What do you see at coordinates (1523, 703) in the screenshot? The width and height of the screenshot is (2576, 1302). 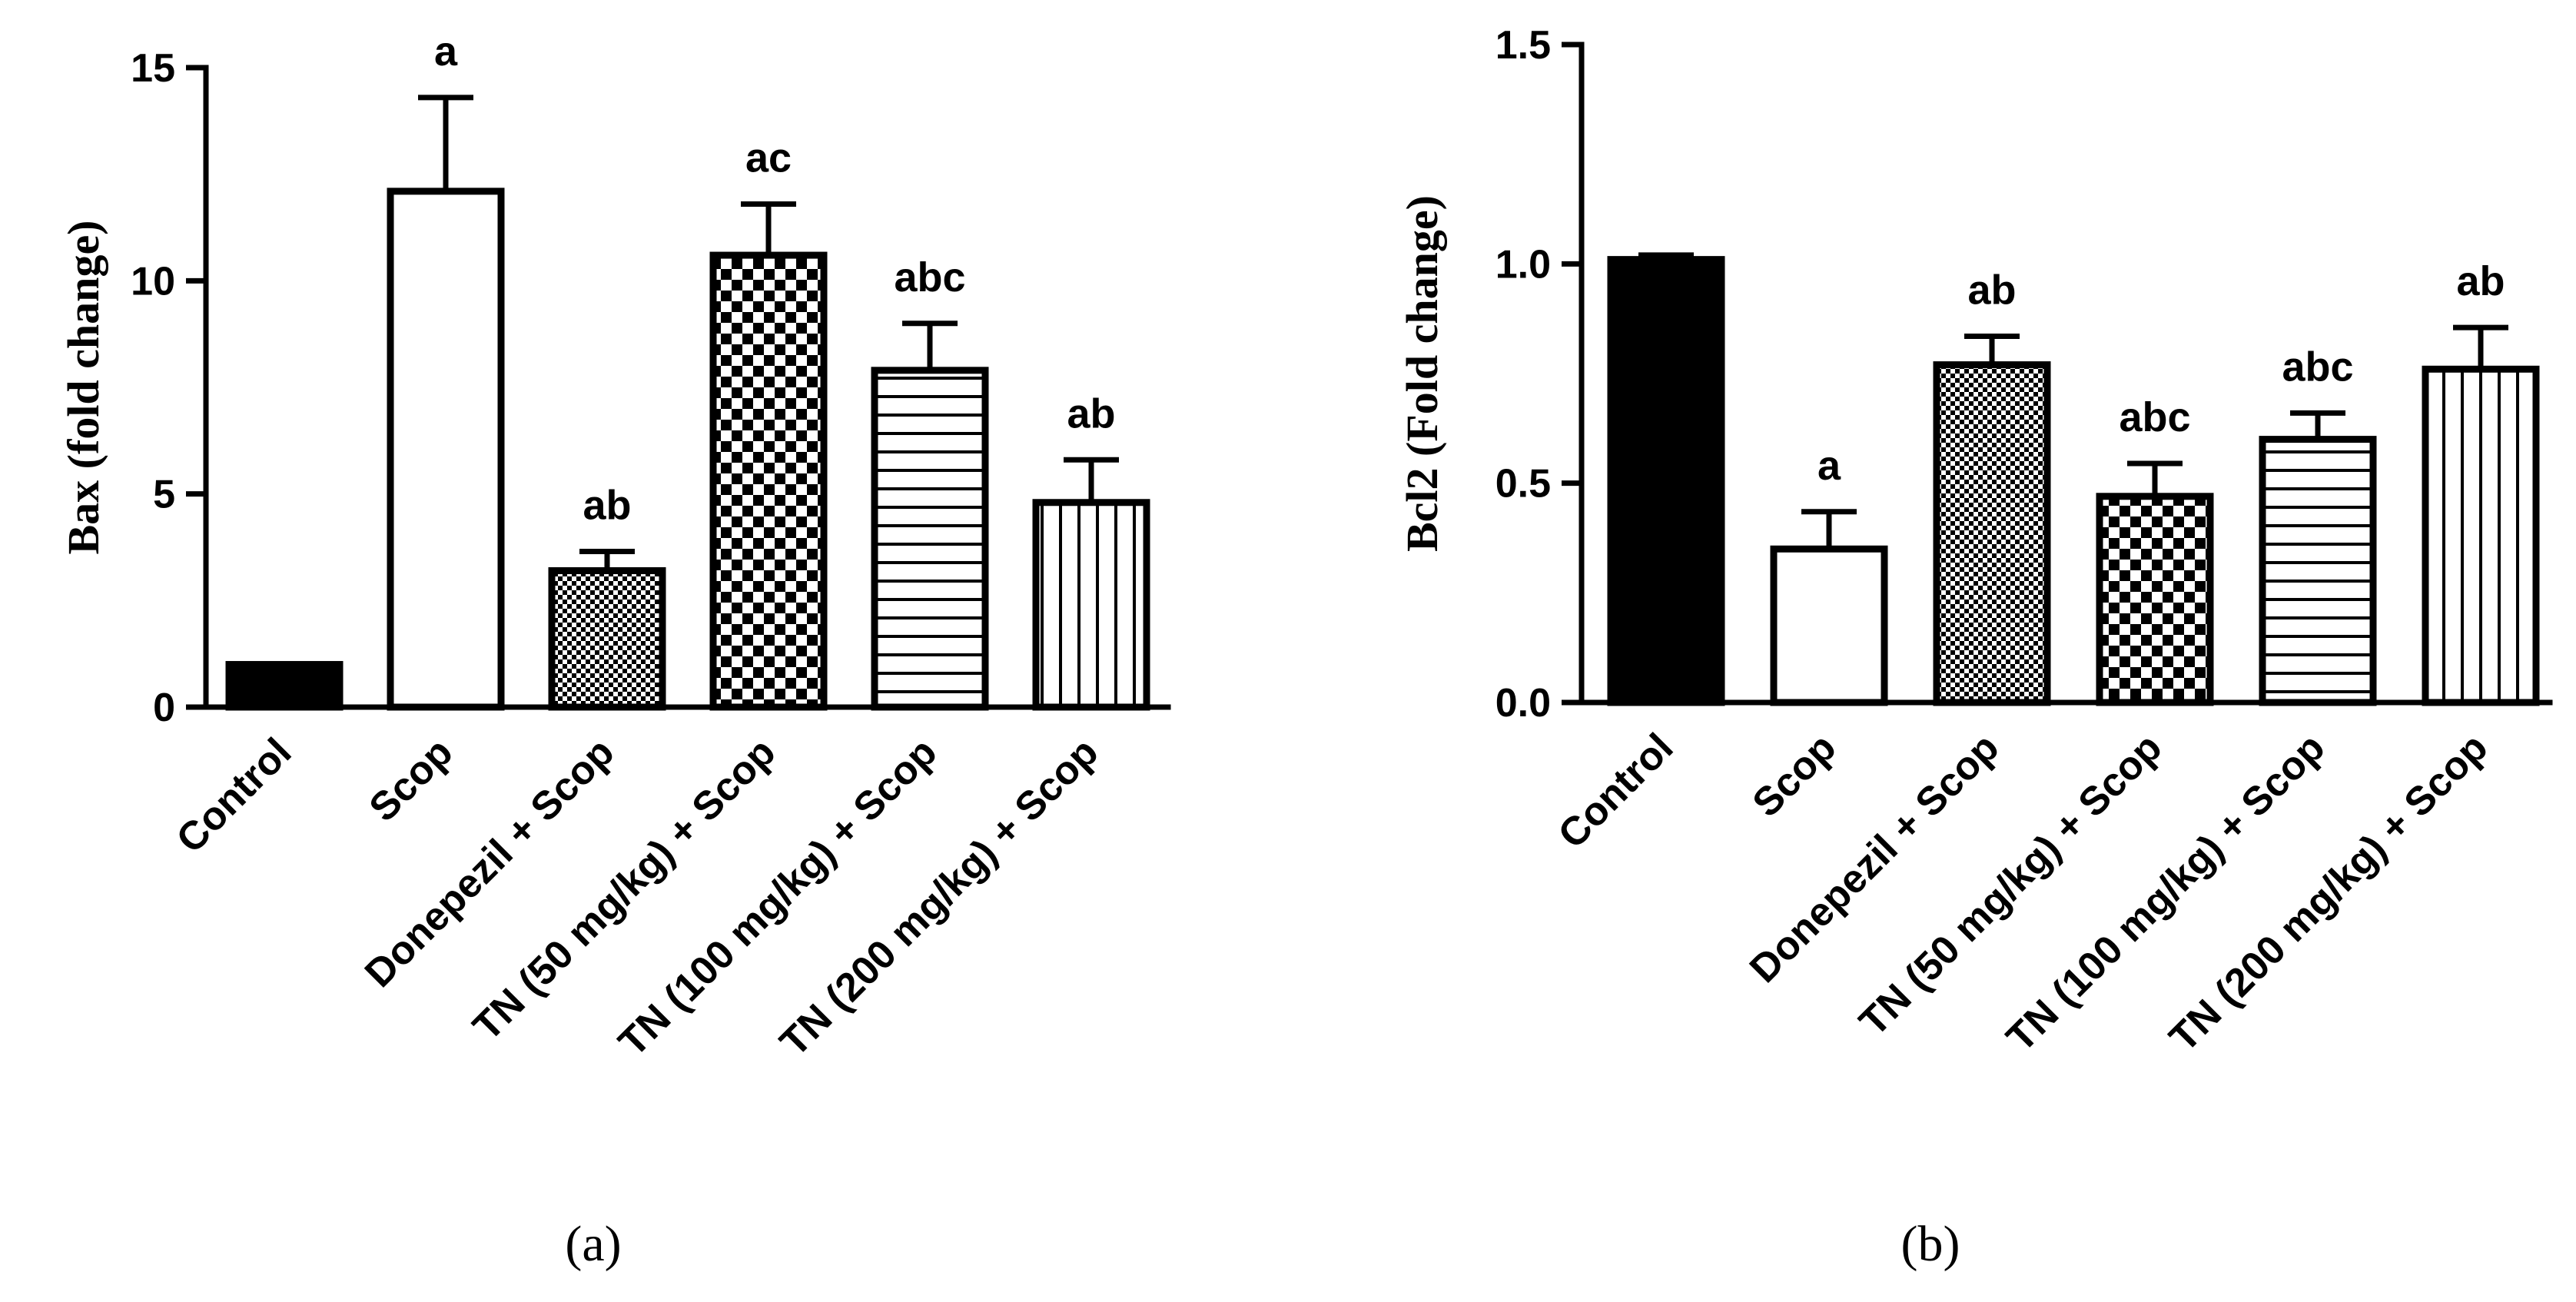 I see `y-tick-label: 0.0` at bounding box center [1523, 703].